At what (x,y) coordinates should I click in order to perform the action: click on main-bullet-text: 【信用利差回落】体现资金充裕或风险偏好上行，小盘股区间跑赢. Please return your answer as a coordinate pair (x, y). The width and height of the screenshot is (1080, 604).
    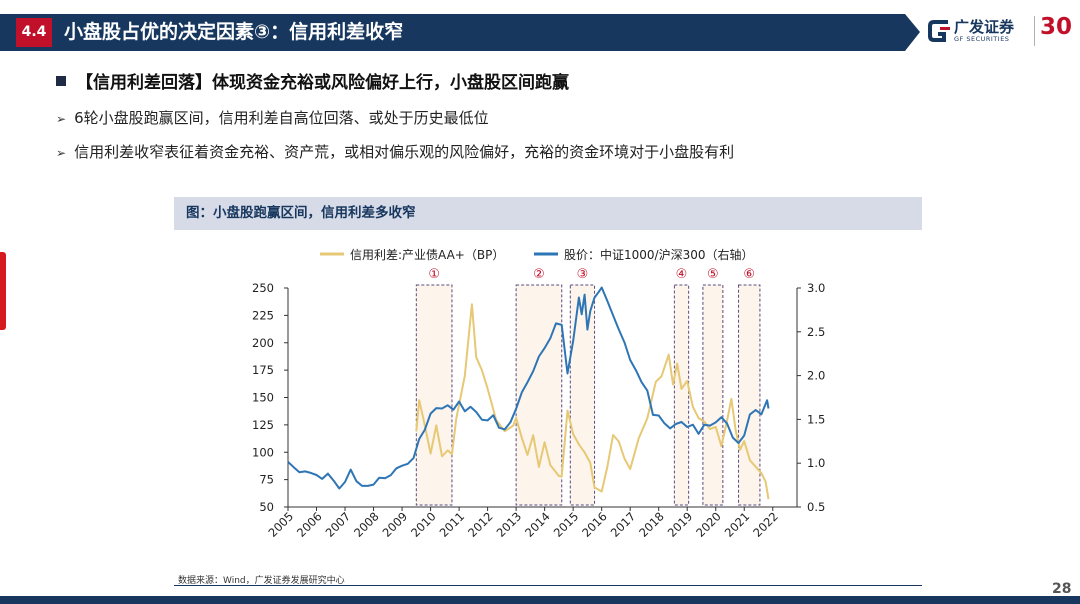
    Looking at the image, I should click on (322, 83).